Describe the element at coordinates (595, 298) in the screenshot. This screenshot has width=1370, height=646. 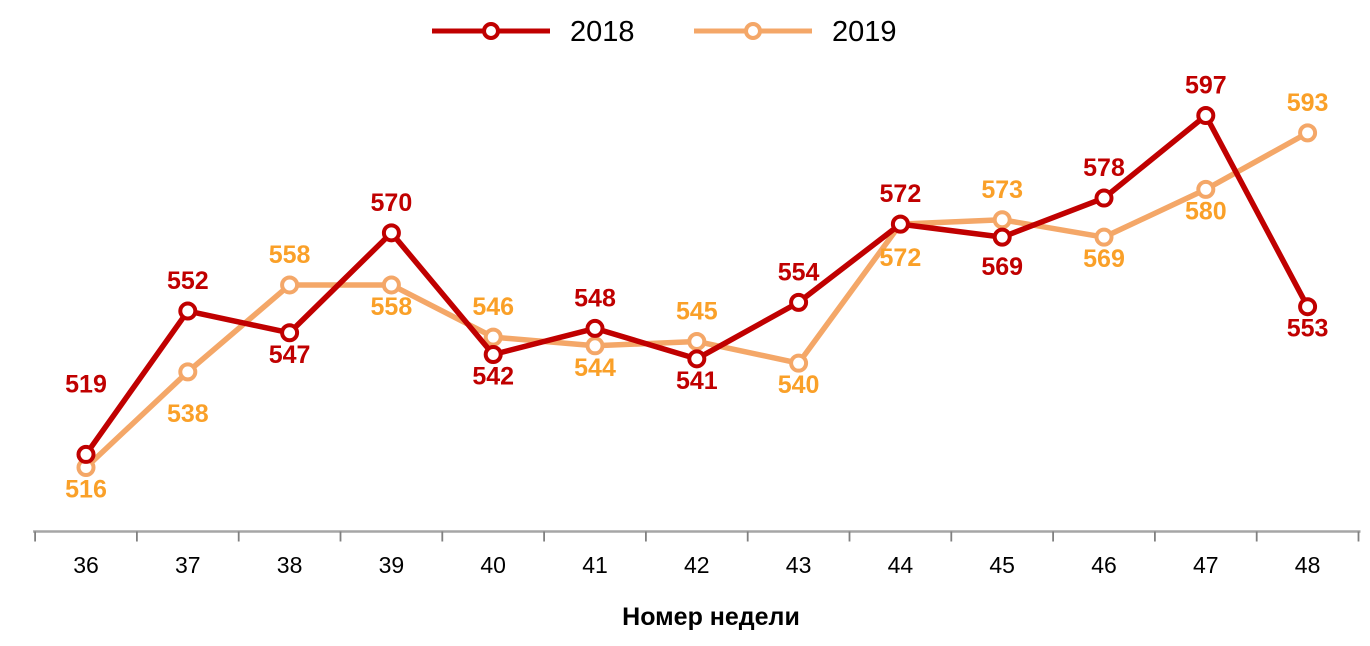
I see `data-label-2018-week-41: 548` at that location.